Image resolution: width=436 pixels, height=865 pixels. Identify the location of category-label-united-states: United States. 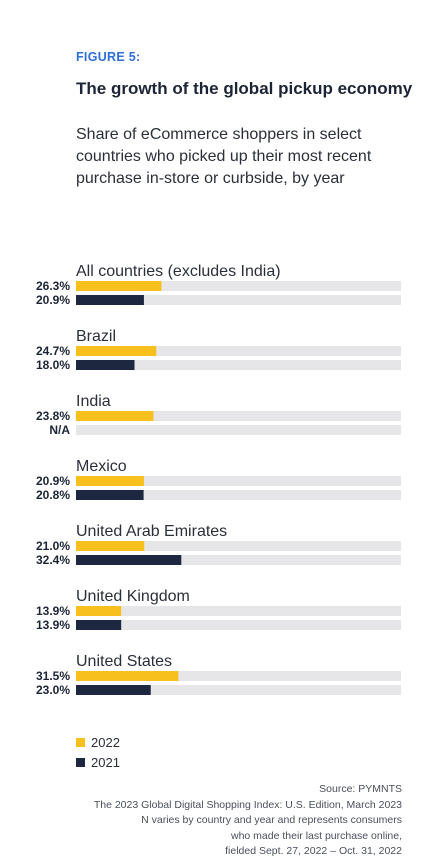
(124, 661).